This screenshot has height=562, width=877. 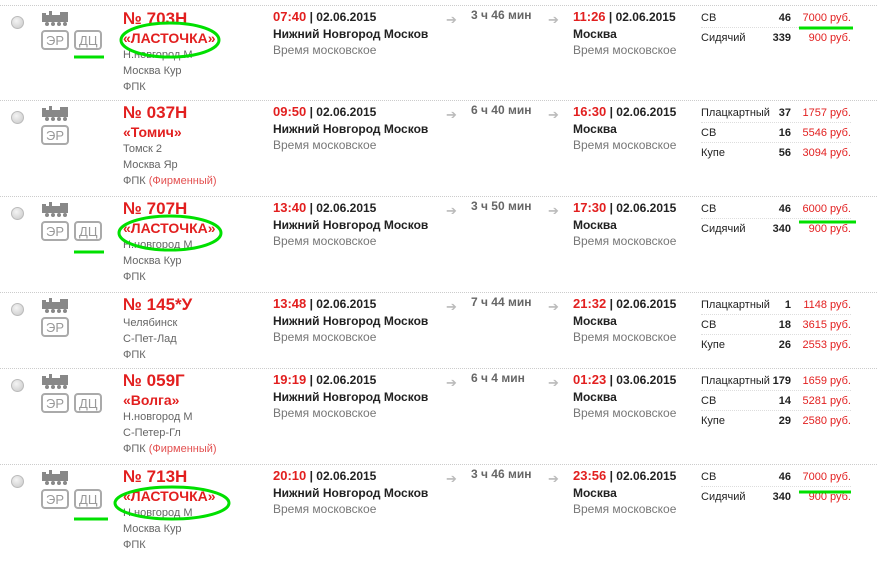 What do you see at coordinates (590, 111) in the screenshot?
I see `arrival-time: 16:30` at bounding box center [590, 111].